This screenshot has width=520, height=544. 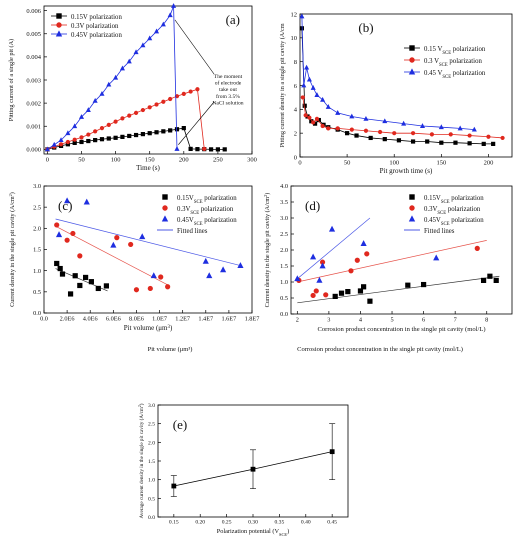 I want to click on d-legend-label-0-part: polarization, so click(x=467, y=198).